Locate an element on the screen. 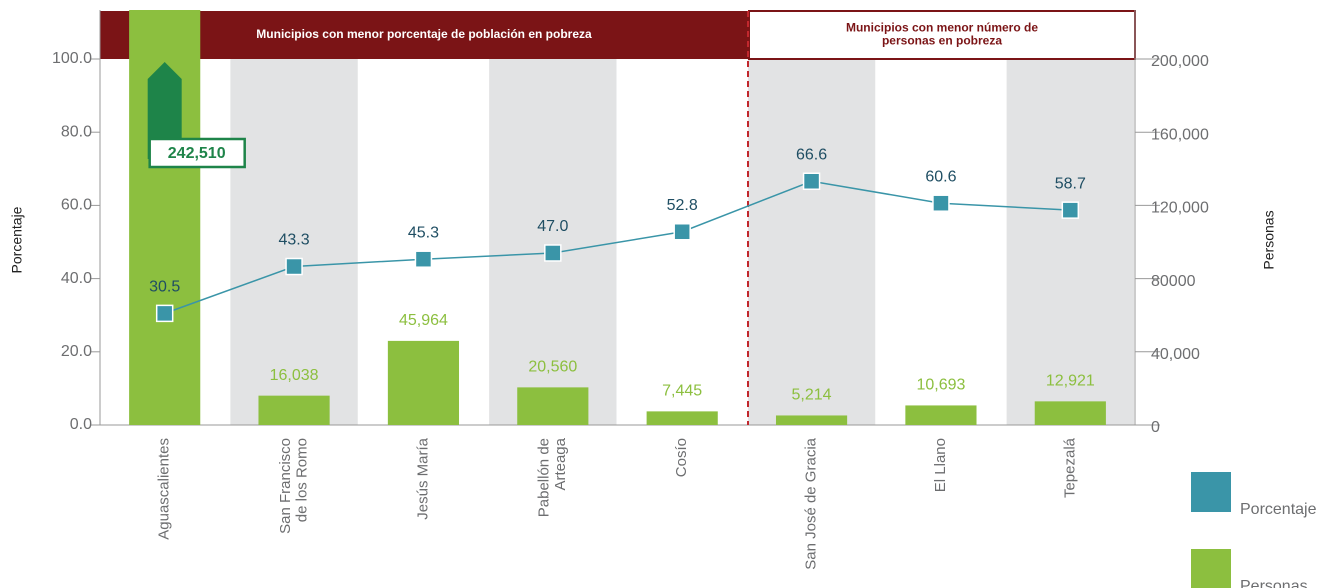 This screenshot has height=588, width=1319. y-axis-label: Porcentaje is located at coordinates (17, 239).